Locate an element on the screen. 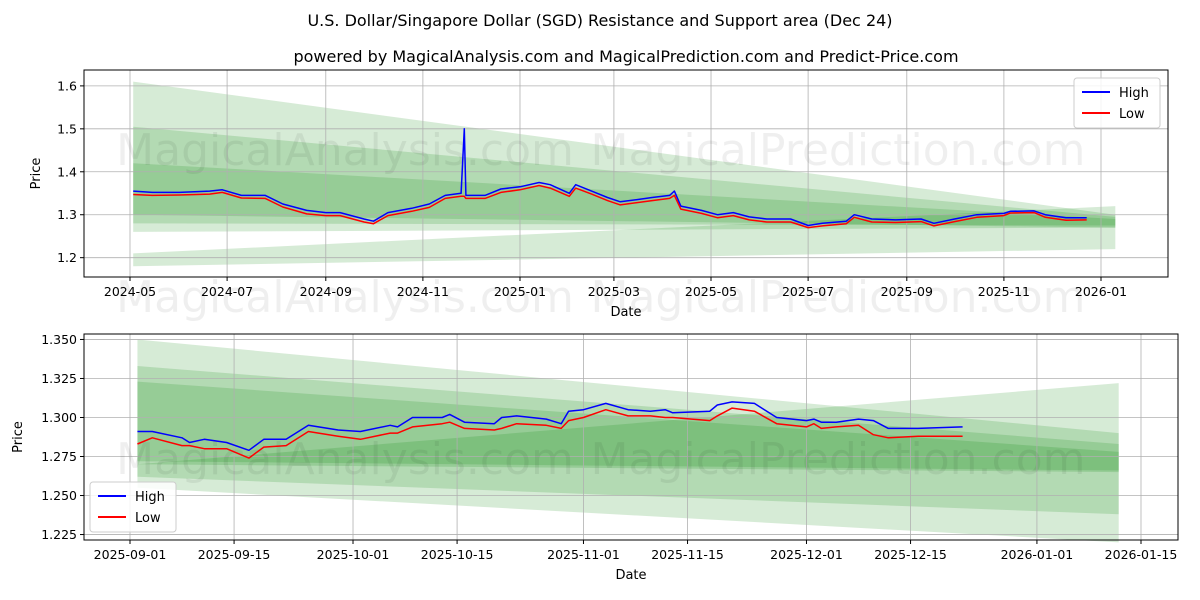  x-tick-label: 2025-10-15 is located at coordinates (457, 554).